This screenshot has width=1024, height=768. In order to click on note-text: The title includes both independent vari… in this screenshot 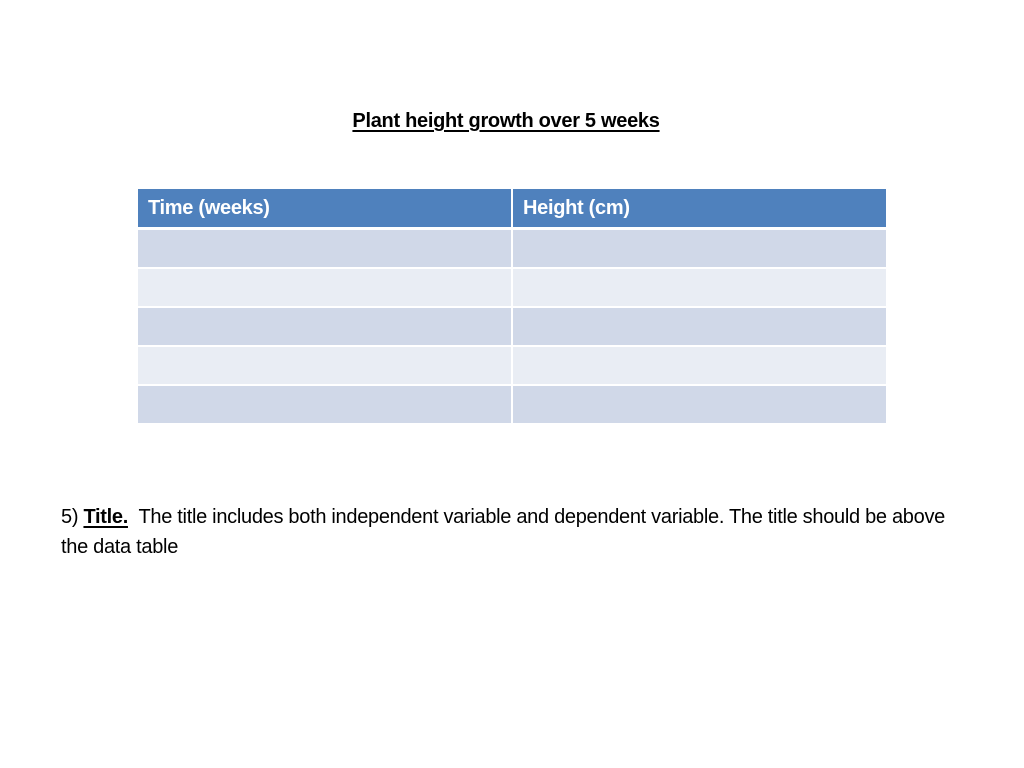, I will do `click(503, 532)`.